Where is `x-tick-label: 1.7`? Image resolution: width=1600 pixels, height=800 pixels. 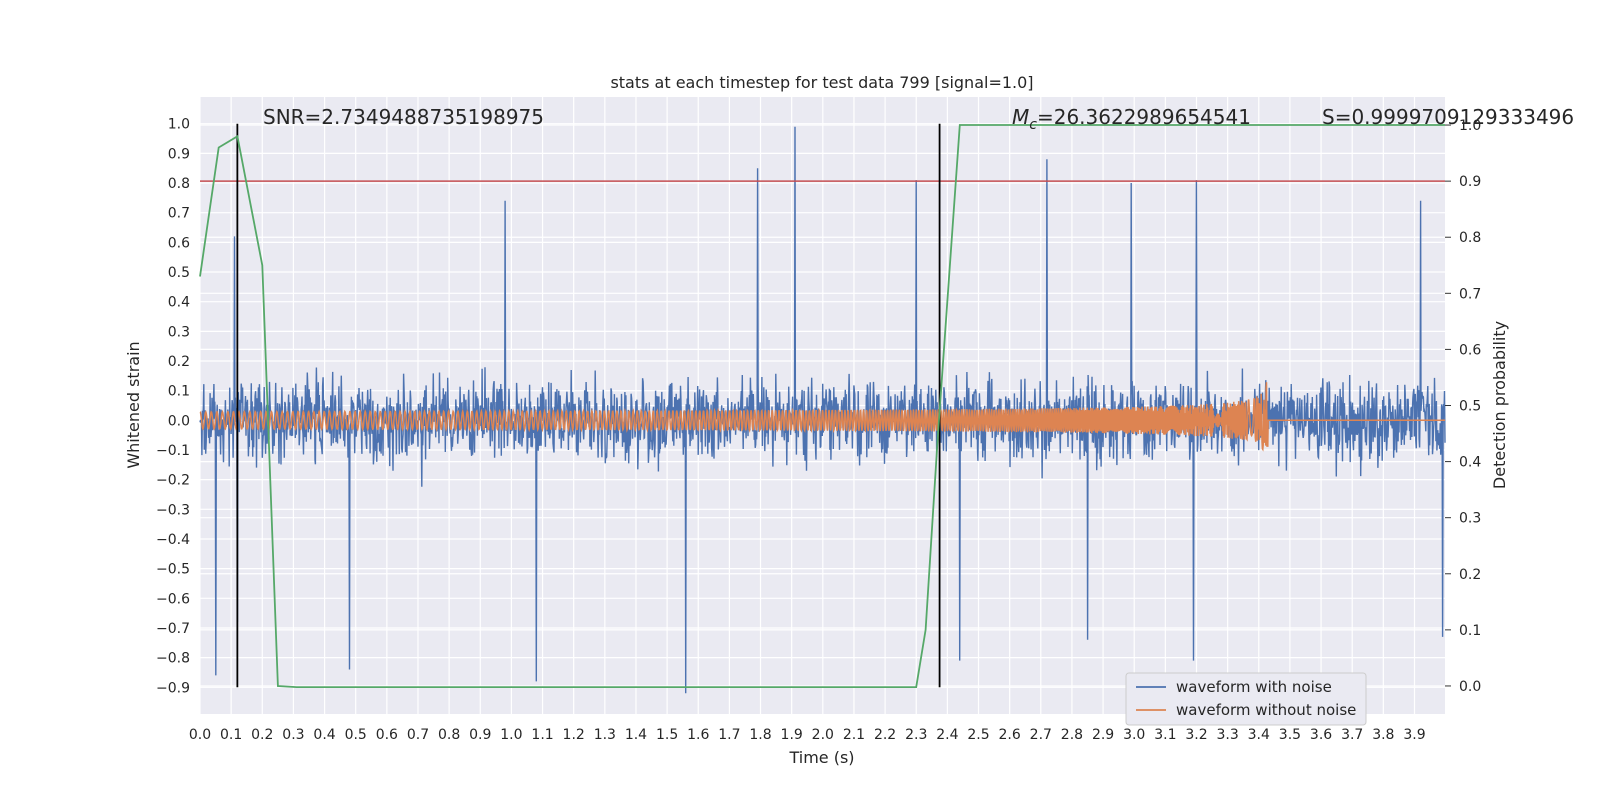 x-tick-label: 1.7 is located at coordinates (729, 735).